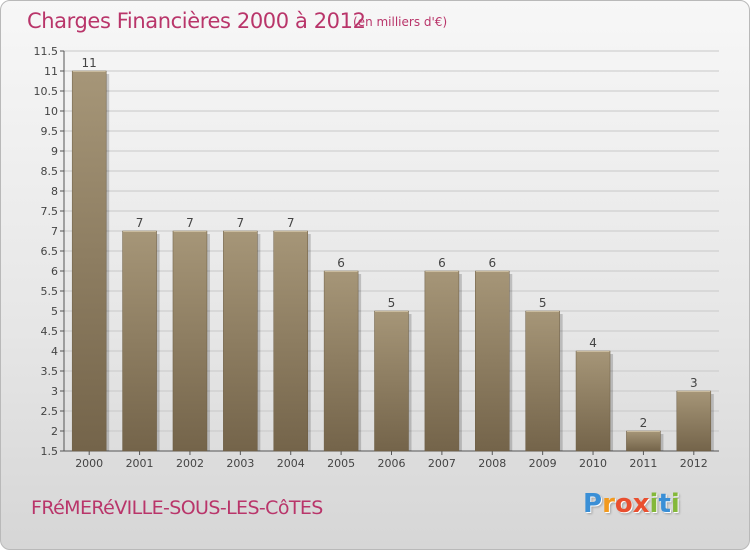 Image resolution: width=750 pixels, height=550 pixels. What do you see at coordinates (291, 463) in the screenshot?
I see `x-tick-label: 2004` at bounding box center [291, 463].